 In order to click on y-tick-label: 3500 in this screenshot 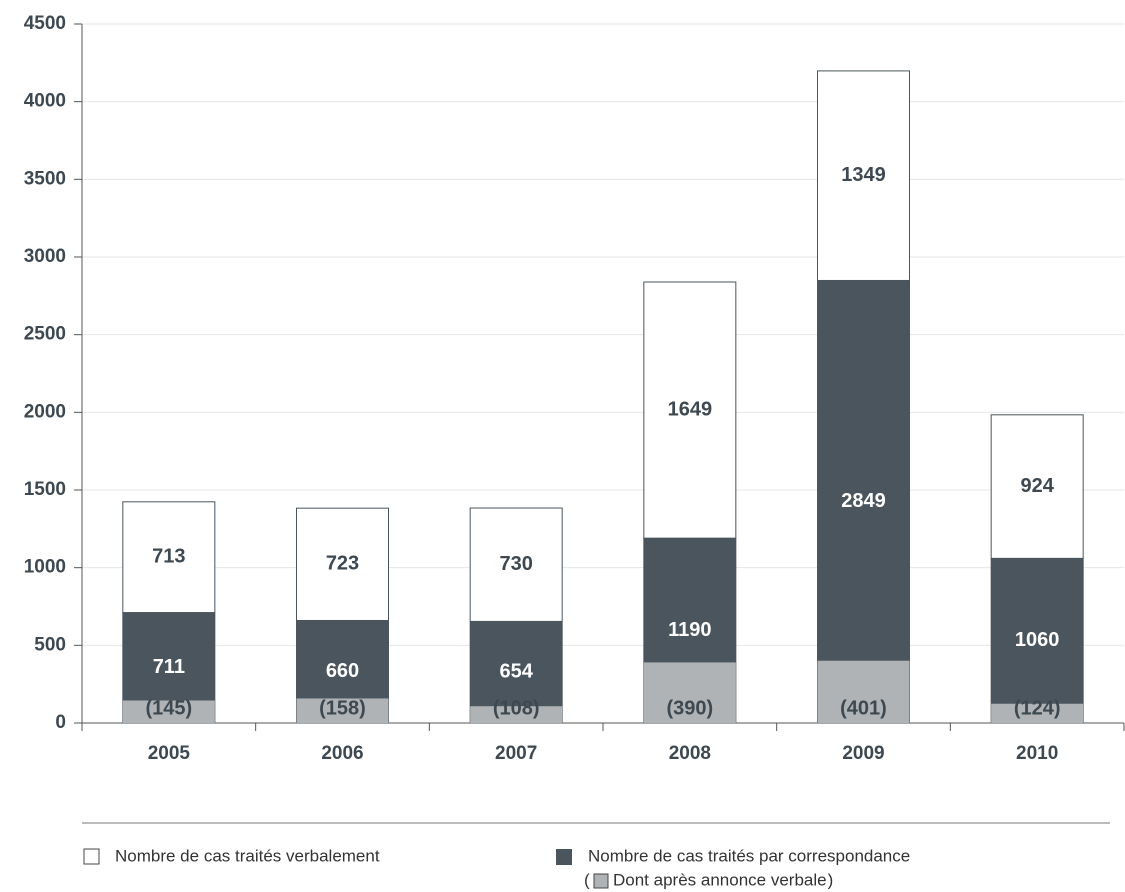, I will do `click(45, 178)`.